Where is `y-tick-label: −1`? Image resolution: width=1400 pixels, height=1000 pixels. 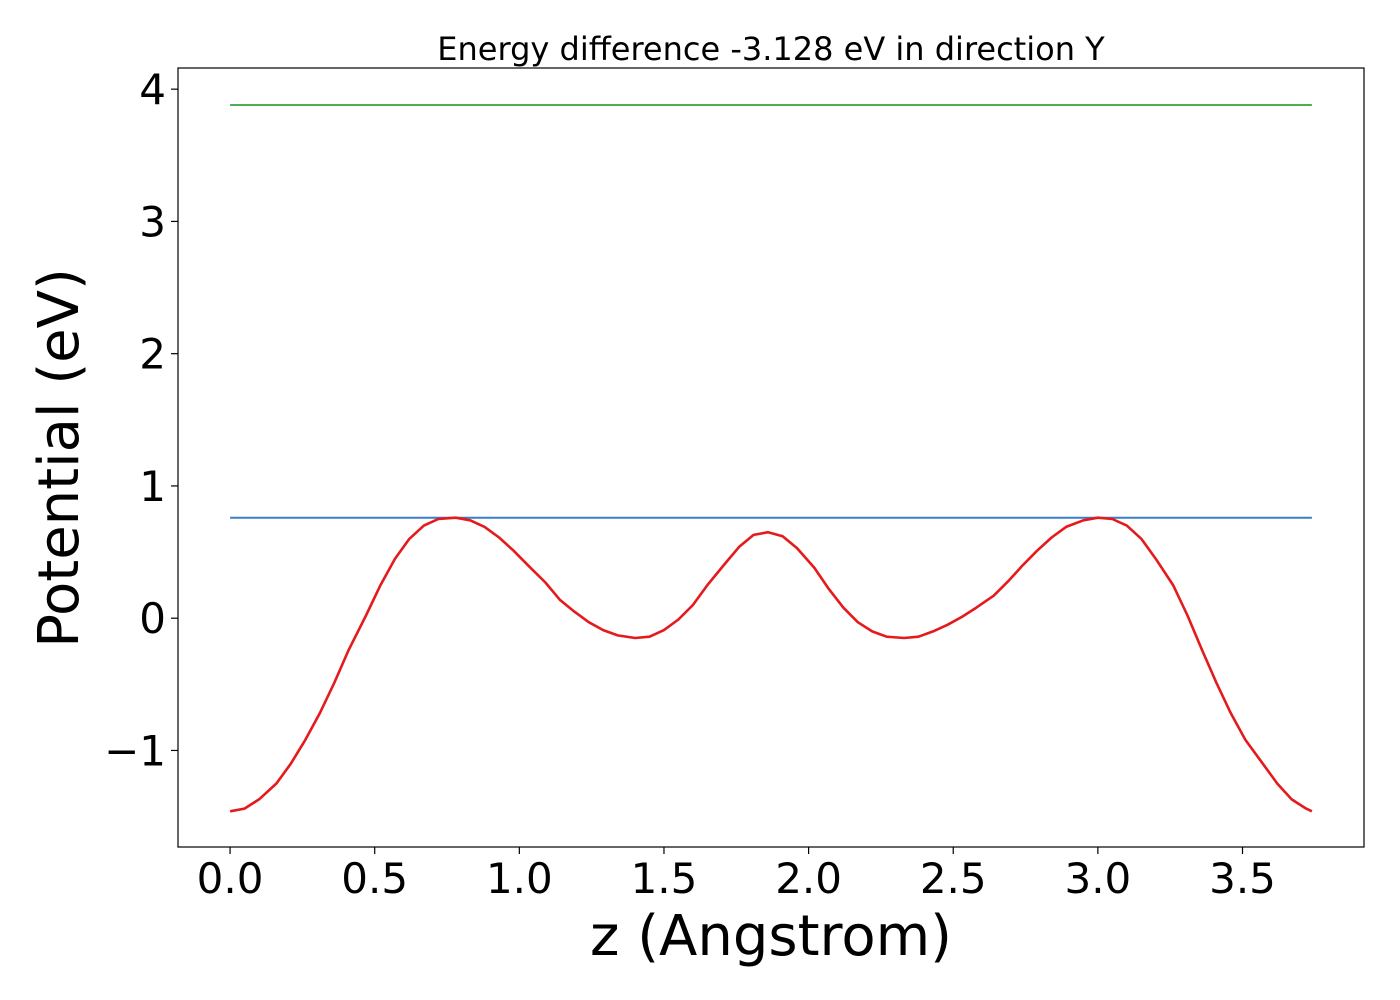
y-tick-label: −1 is located at coordinates (135, 750).